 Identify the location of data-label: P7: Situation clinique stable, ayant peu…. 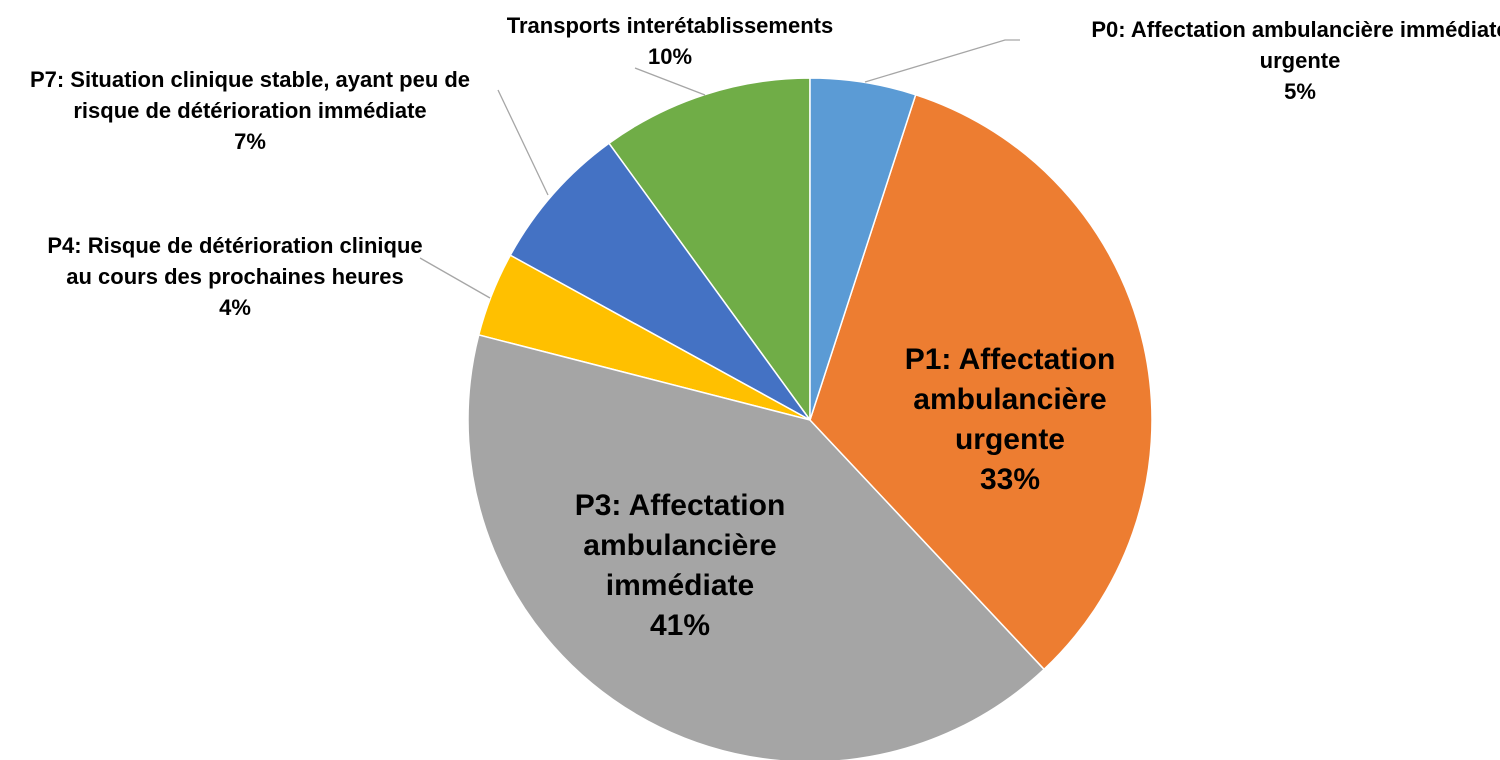
(250, 110).